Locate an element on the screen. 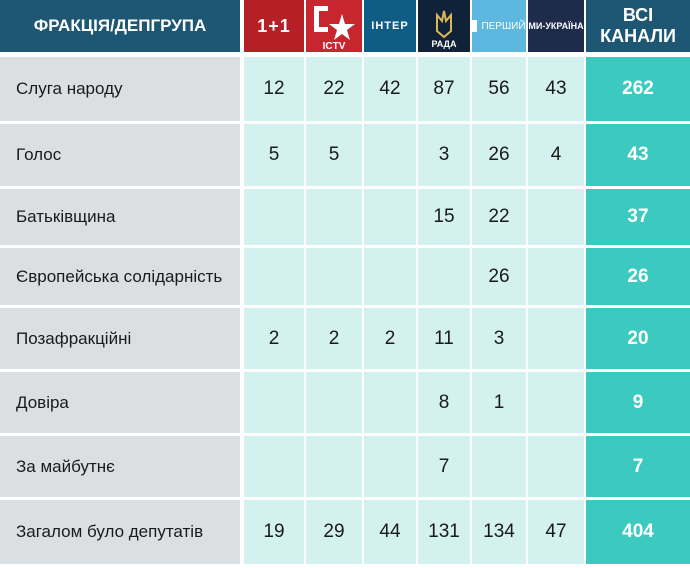 The width and height of the screenshot is (690, 568). total-cell: 26 is located at coordinates (638, 276).